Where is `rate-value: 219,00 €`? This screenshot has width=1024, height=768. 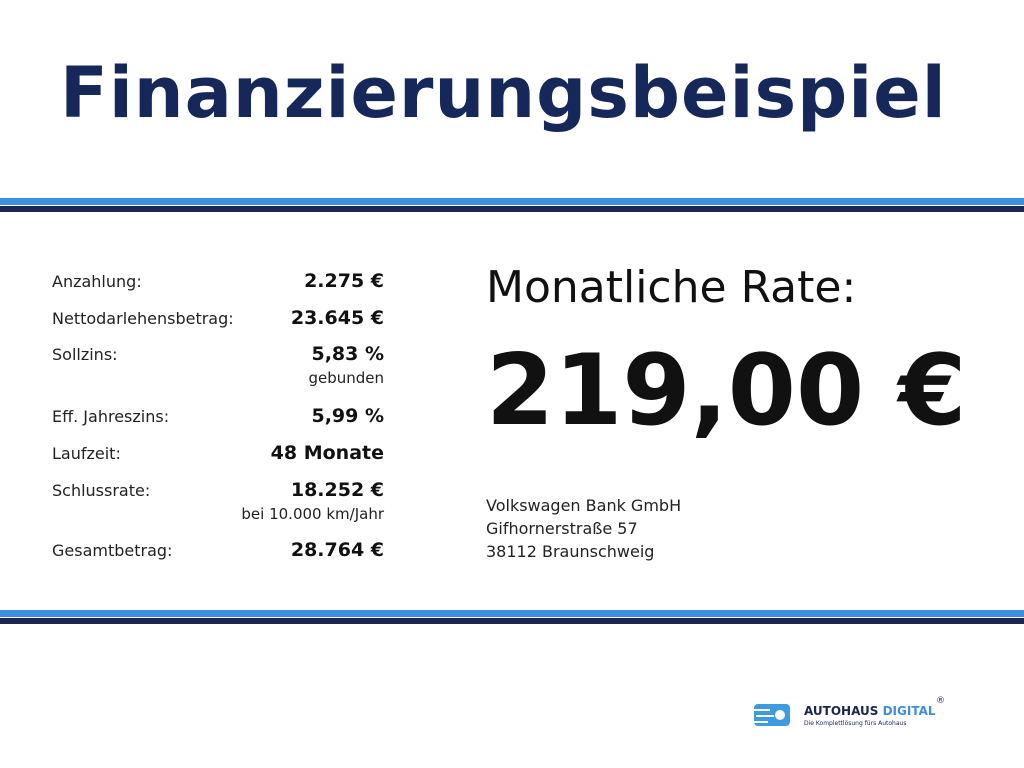
rate-value: 219,00 € is located at coordinates (726, 391).